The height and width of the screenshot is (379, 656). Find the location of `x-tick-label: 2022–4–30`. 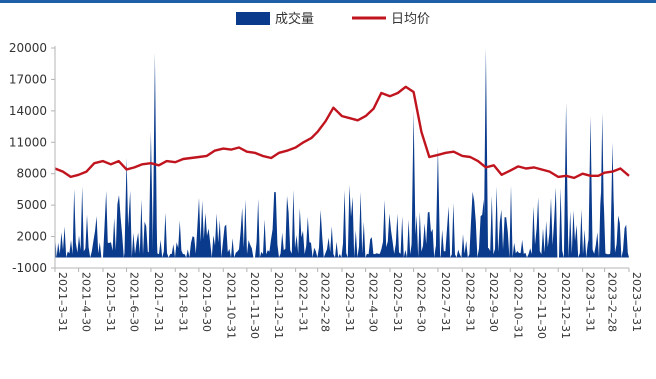

x-tick-label: 2022–4–30 is located at coordinates (373, 302).